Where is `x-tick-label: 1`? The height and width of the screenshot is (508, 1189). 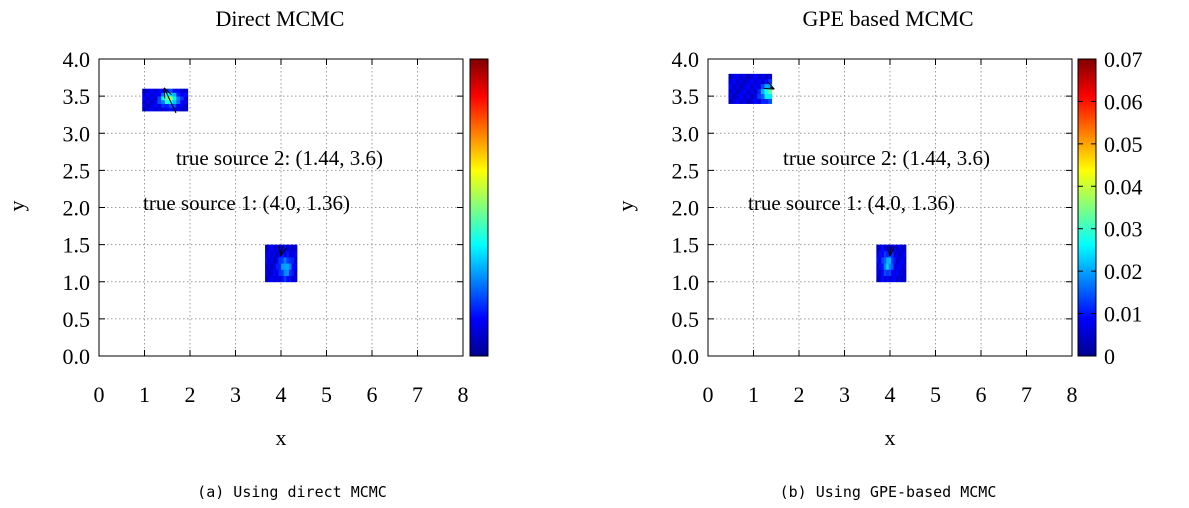 x-tick-label: 1 is located at coordinates (753, 394).